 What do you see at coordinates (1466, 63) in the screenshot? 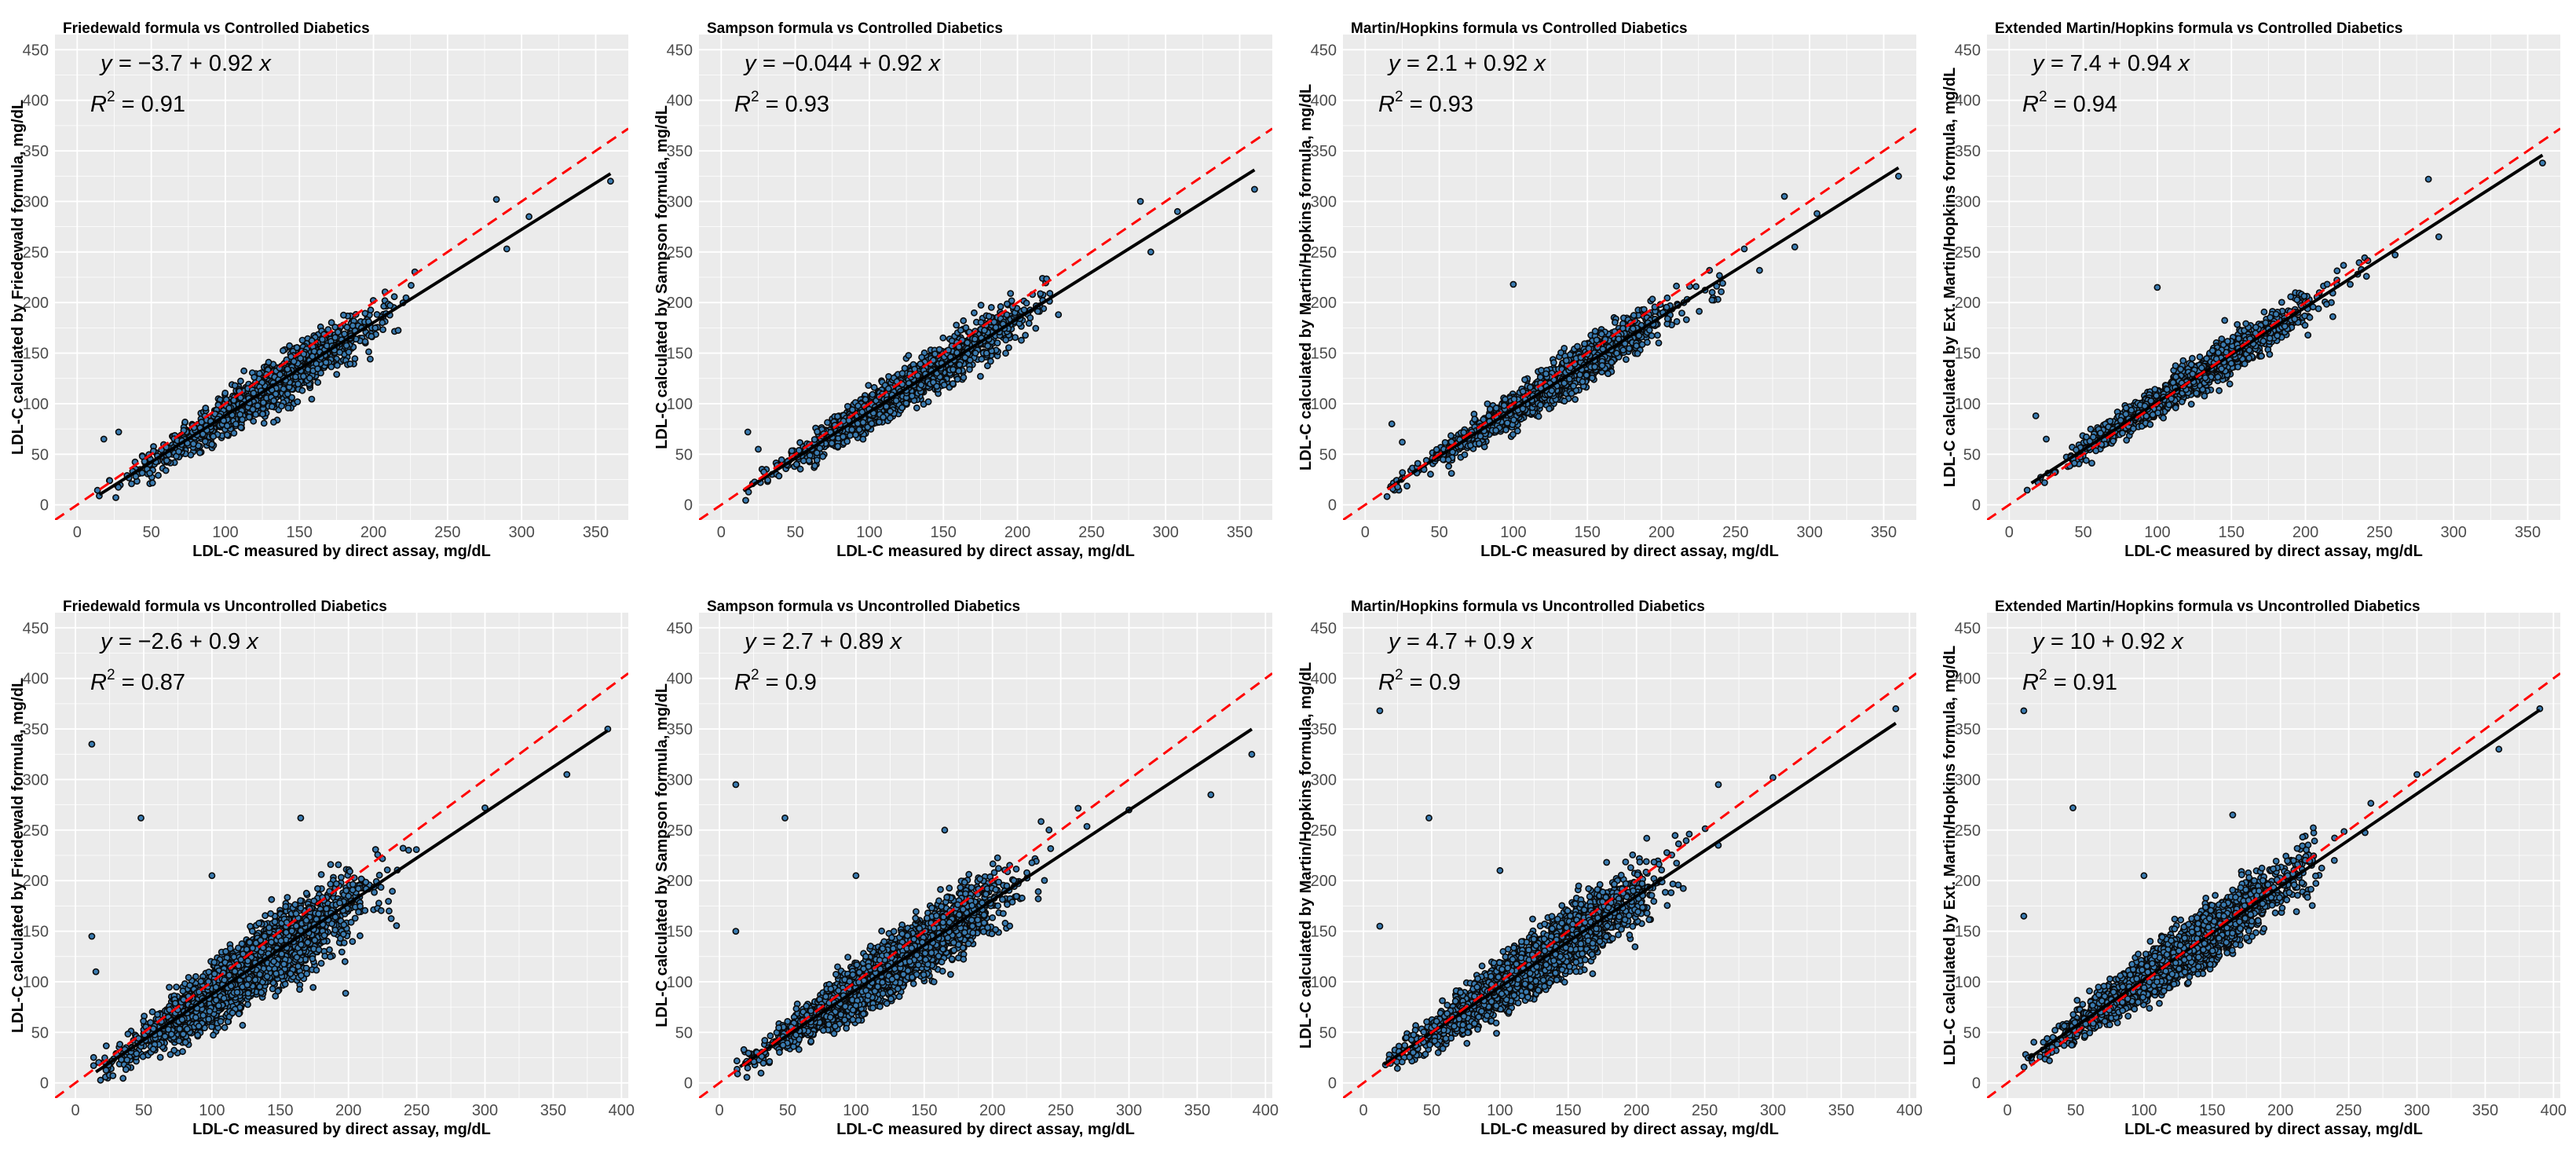
I see `regression-equation: y = 2.1 + 0.92 x` at bounding box center [1466, 63].